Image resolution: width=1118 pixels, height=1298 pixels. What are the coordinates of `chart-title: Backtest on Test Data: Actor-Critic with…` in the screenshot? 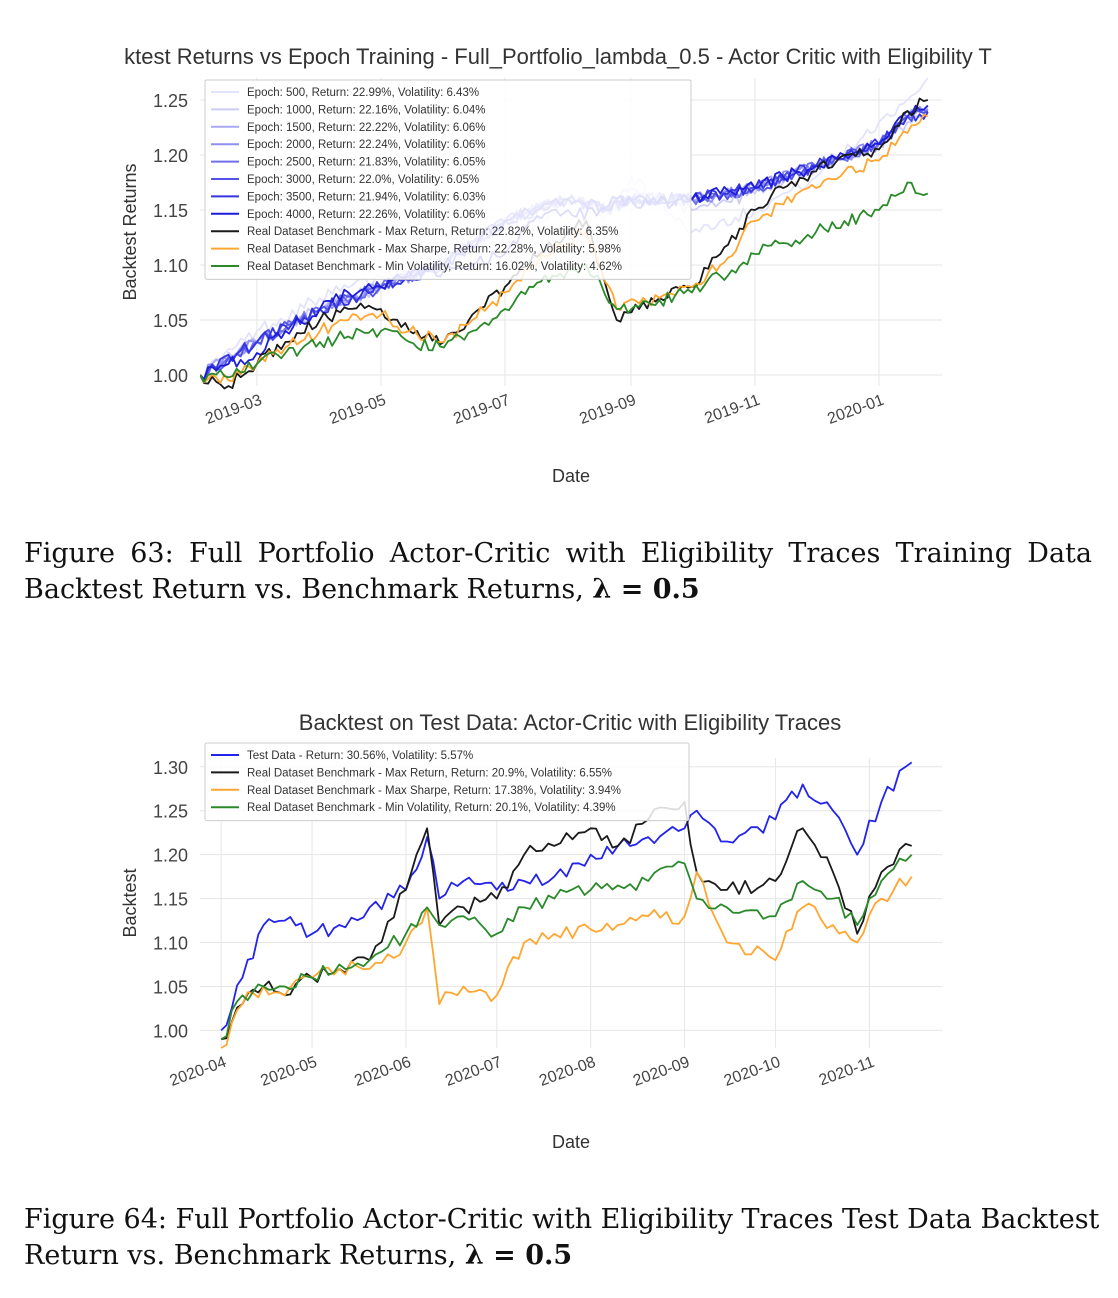 It's located at (570, 722).